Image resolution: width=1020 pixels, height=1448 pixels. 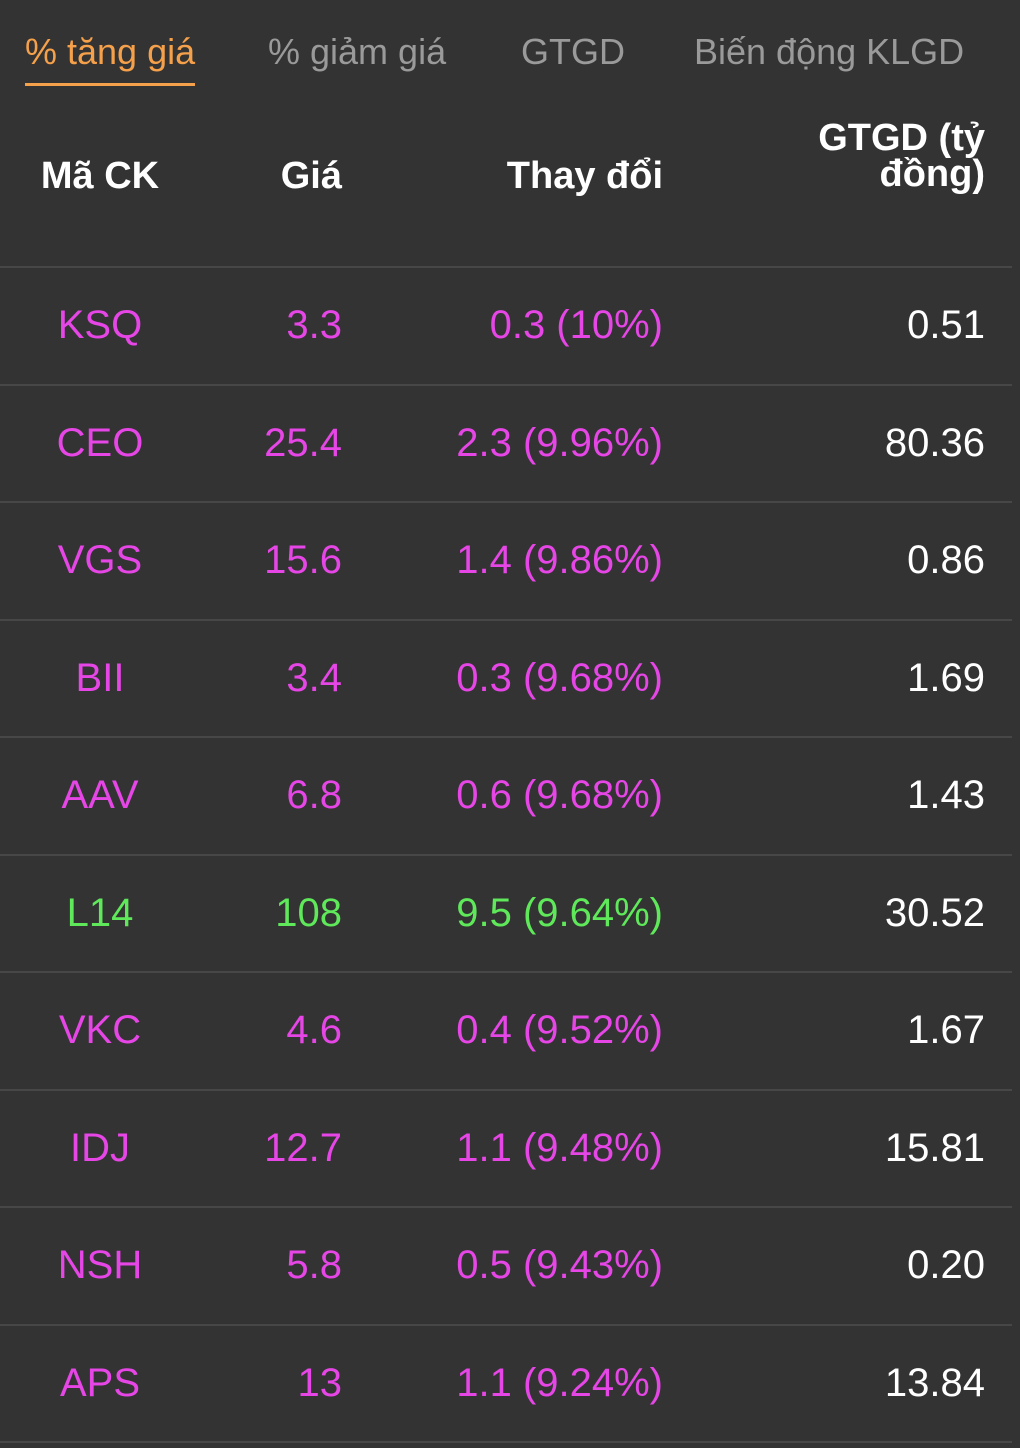 What do you see at coordinates (100, 325) in the screenshot?
I see `stock-code: KSQ` at bounding box center [100, 325].